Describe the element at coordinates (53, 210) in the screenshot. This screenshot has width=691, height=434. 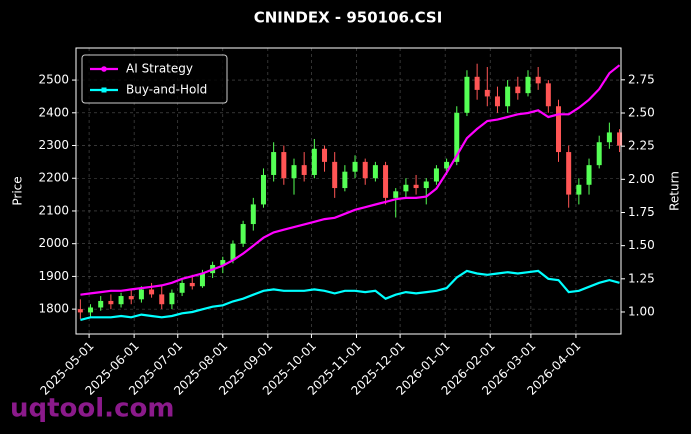
I see `y-tick-label: 2100` at that location.